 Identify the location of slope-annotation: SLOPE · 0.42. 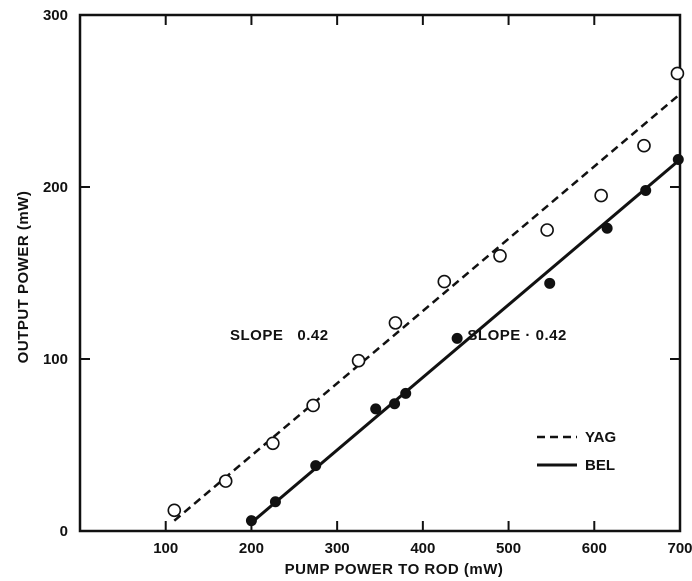
(516, 335).